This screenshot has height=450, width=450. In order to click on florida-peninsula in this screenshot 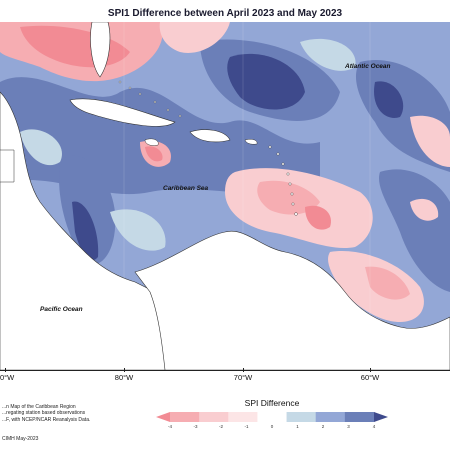, I will do `click(100, 50)`.